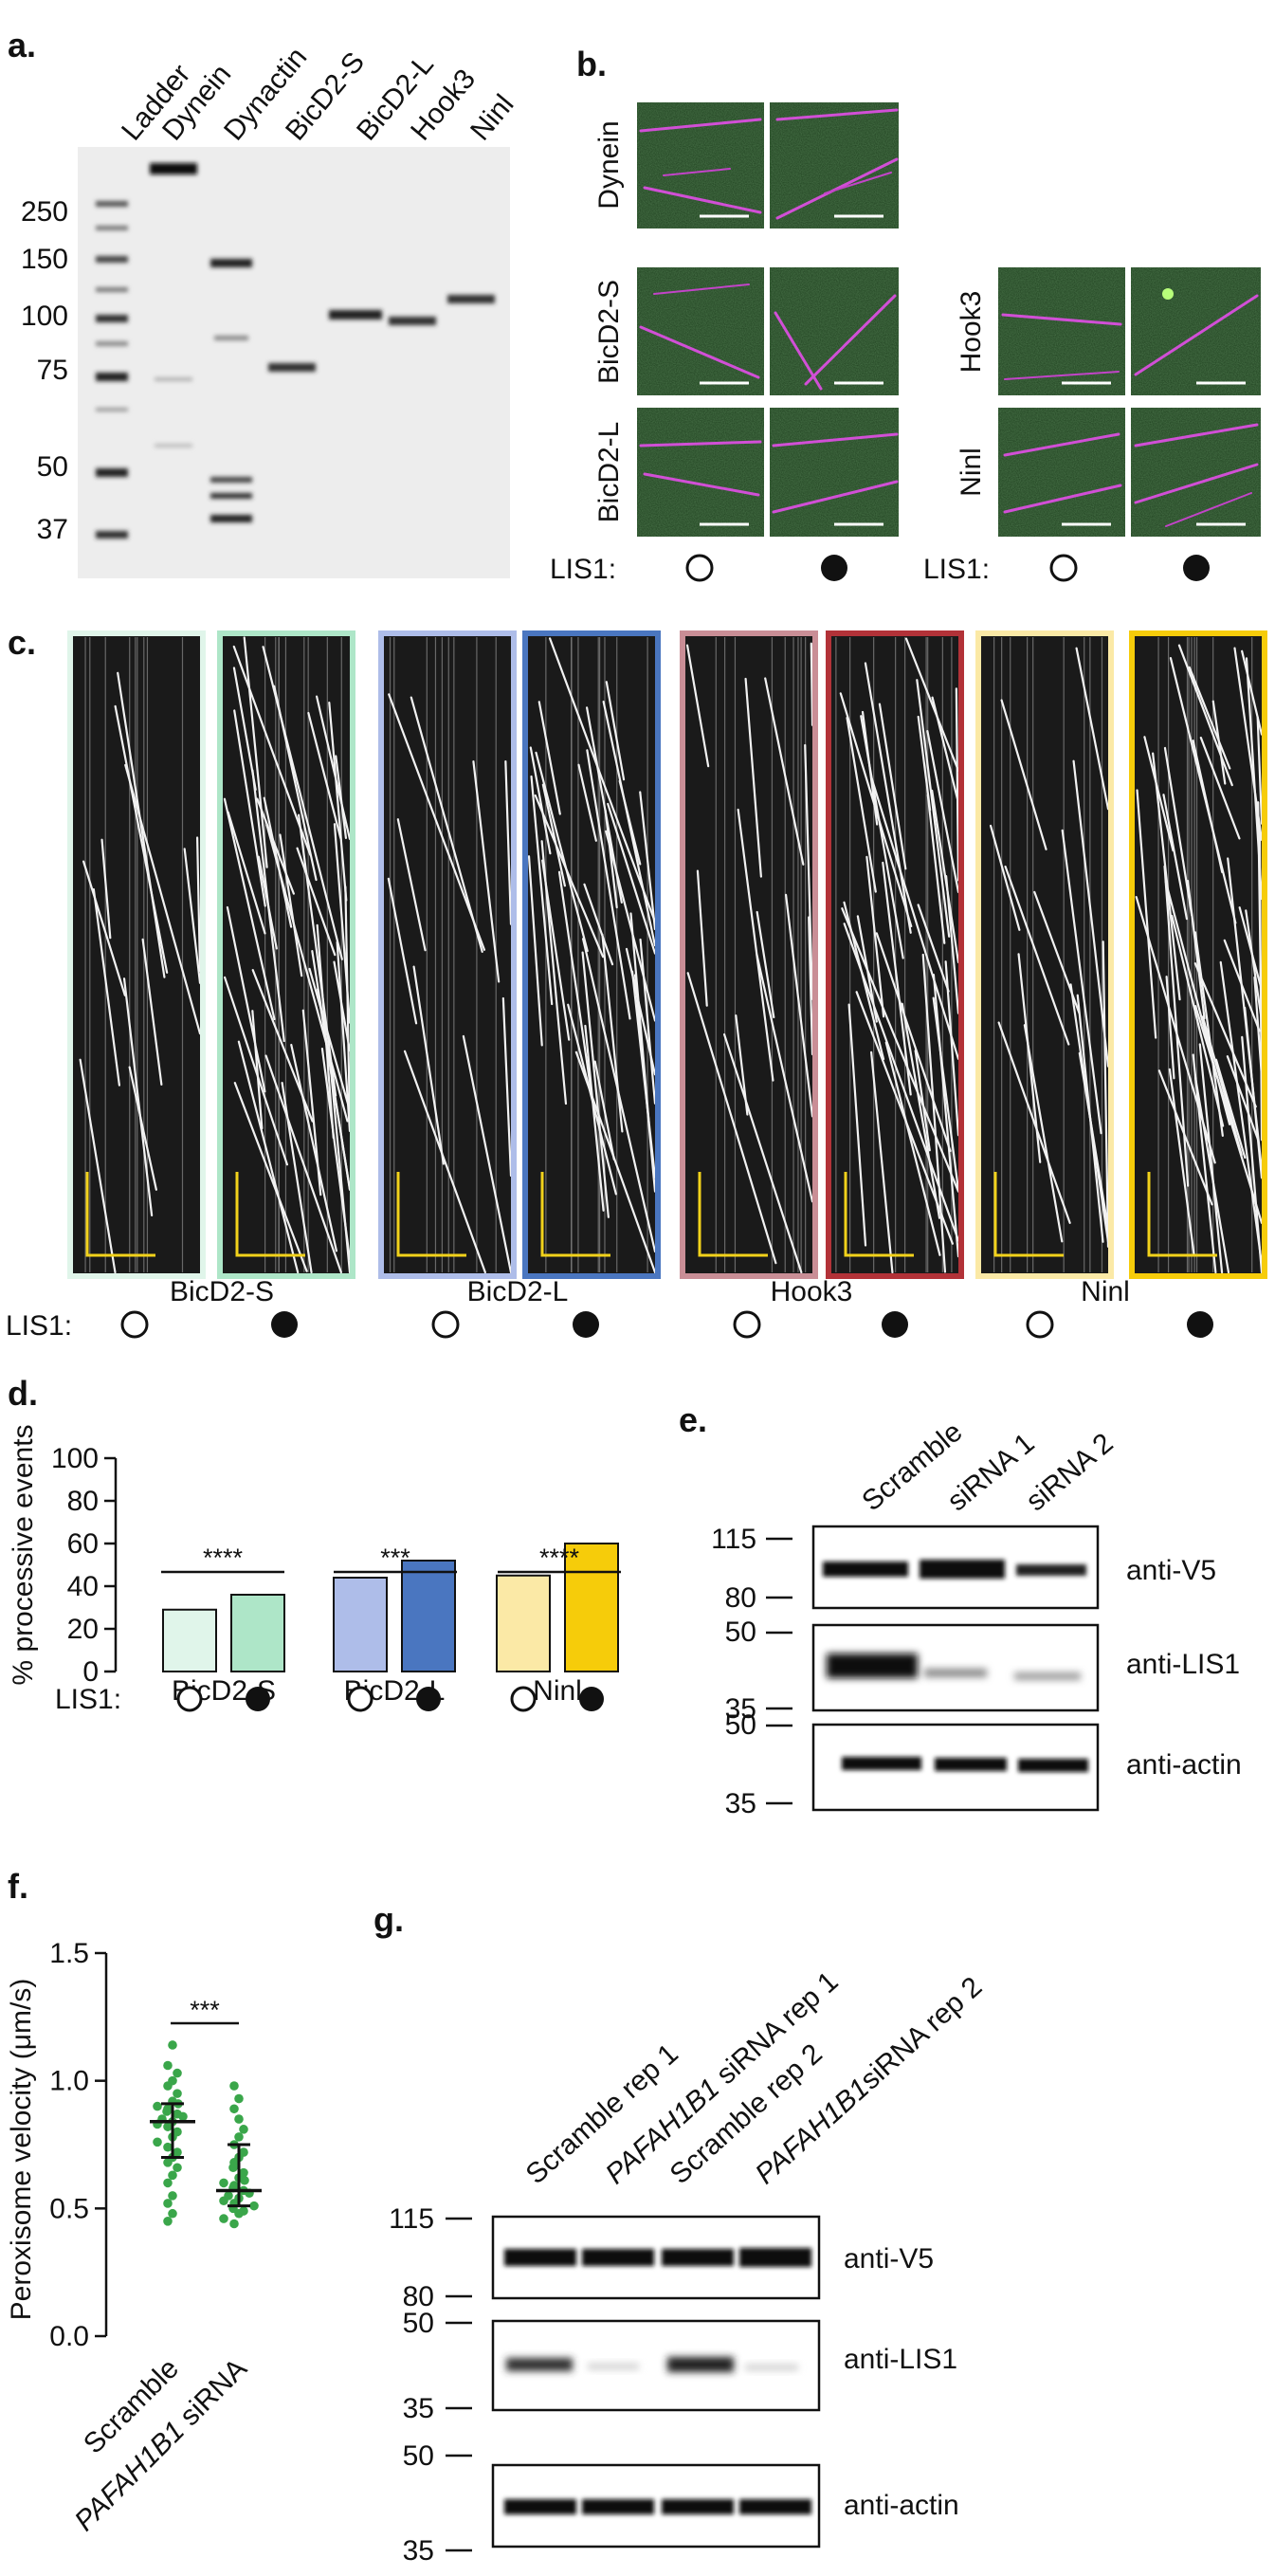  I want to click on y-tick-label: 1.0, so click(69, 2081).